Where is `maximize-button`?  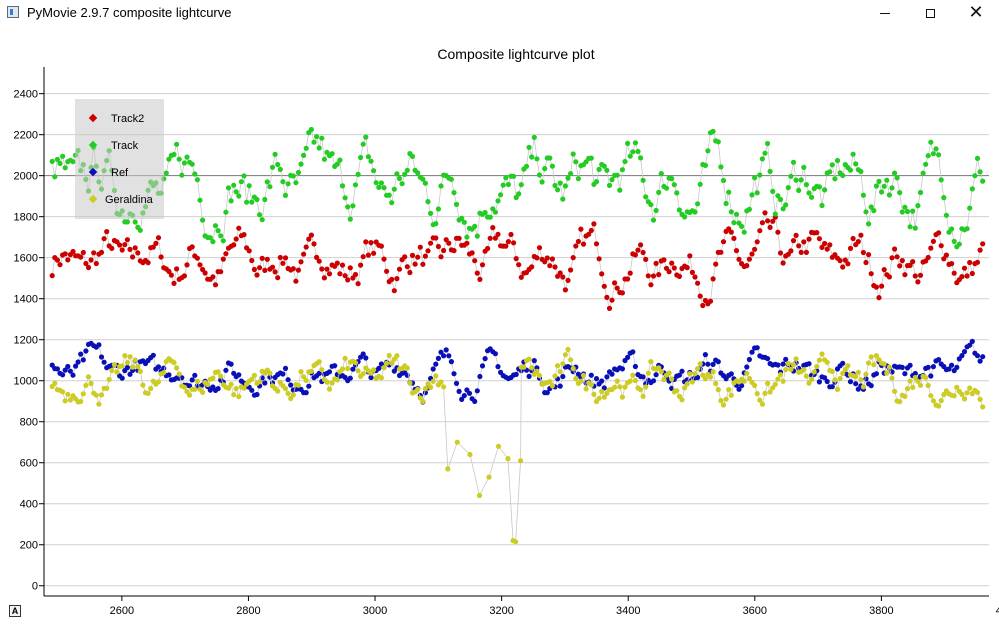
maximize-button is located at coordinates (930, 13).